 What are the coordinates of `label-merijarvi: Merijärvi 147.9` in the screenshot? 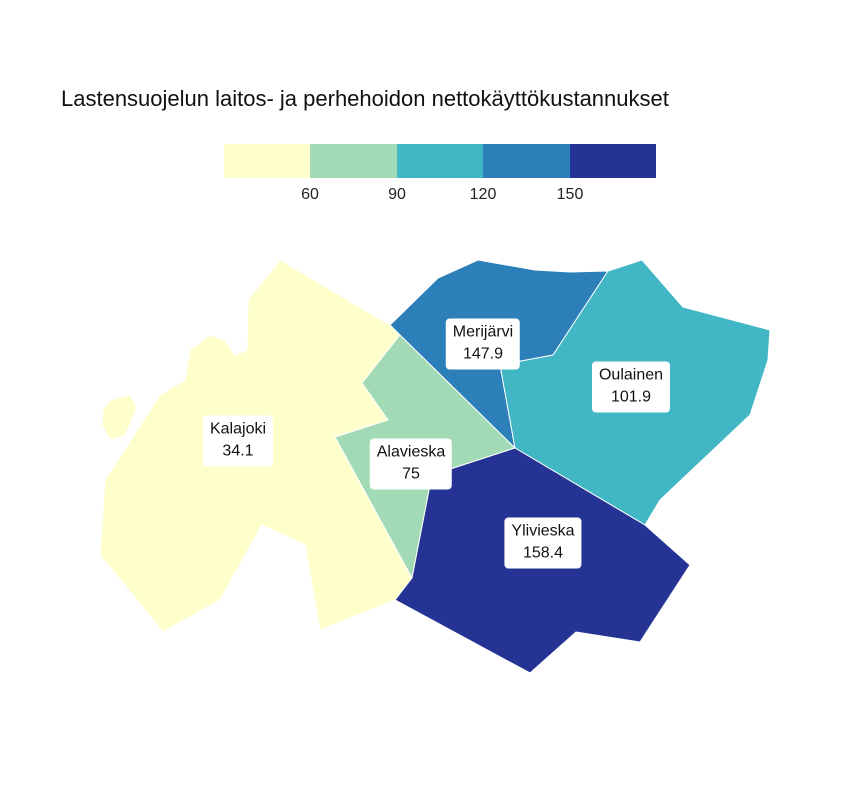 It's located at (483, 344).